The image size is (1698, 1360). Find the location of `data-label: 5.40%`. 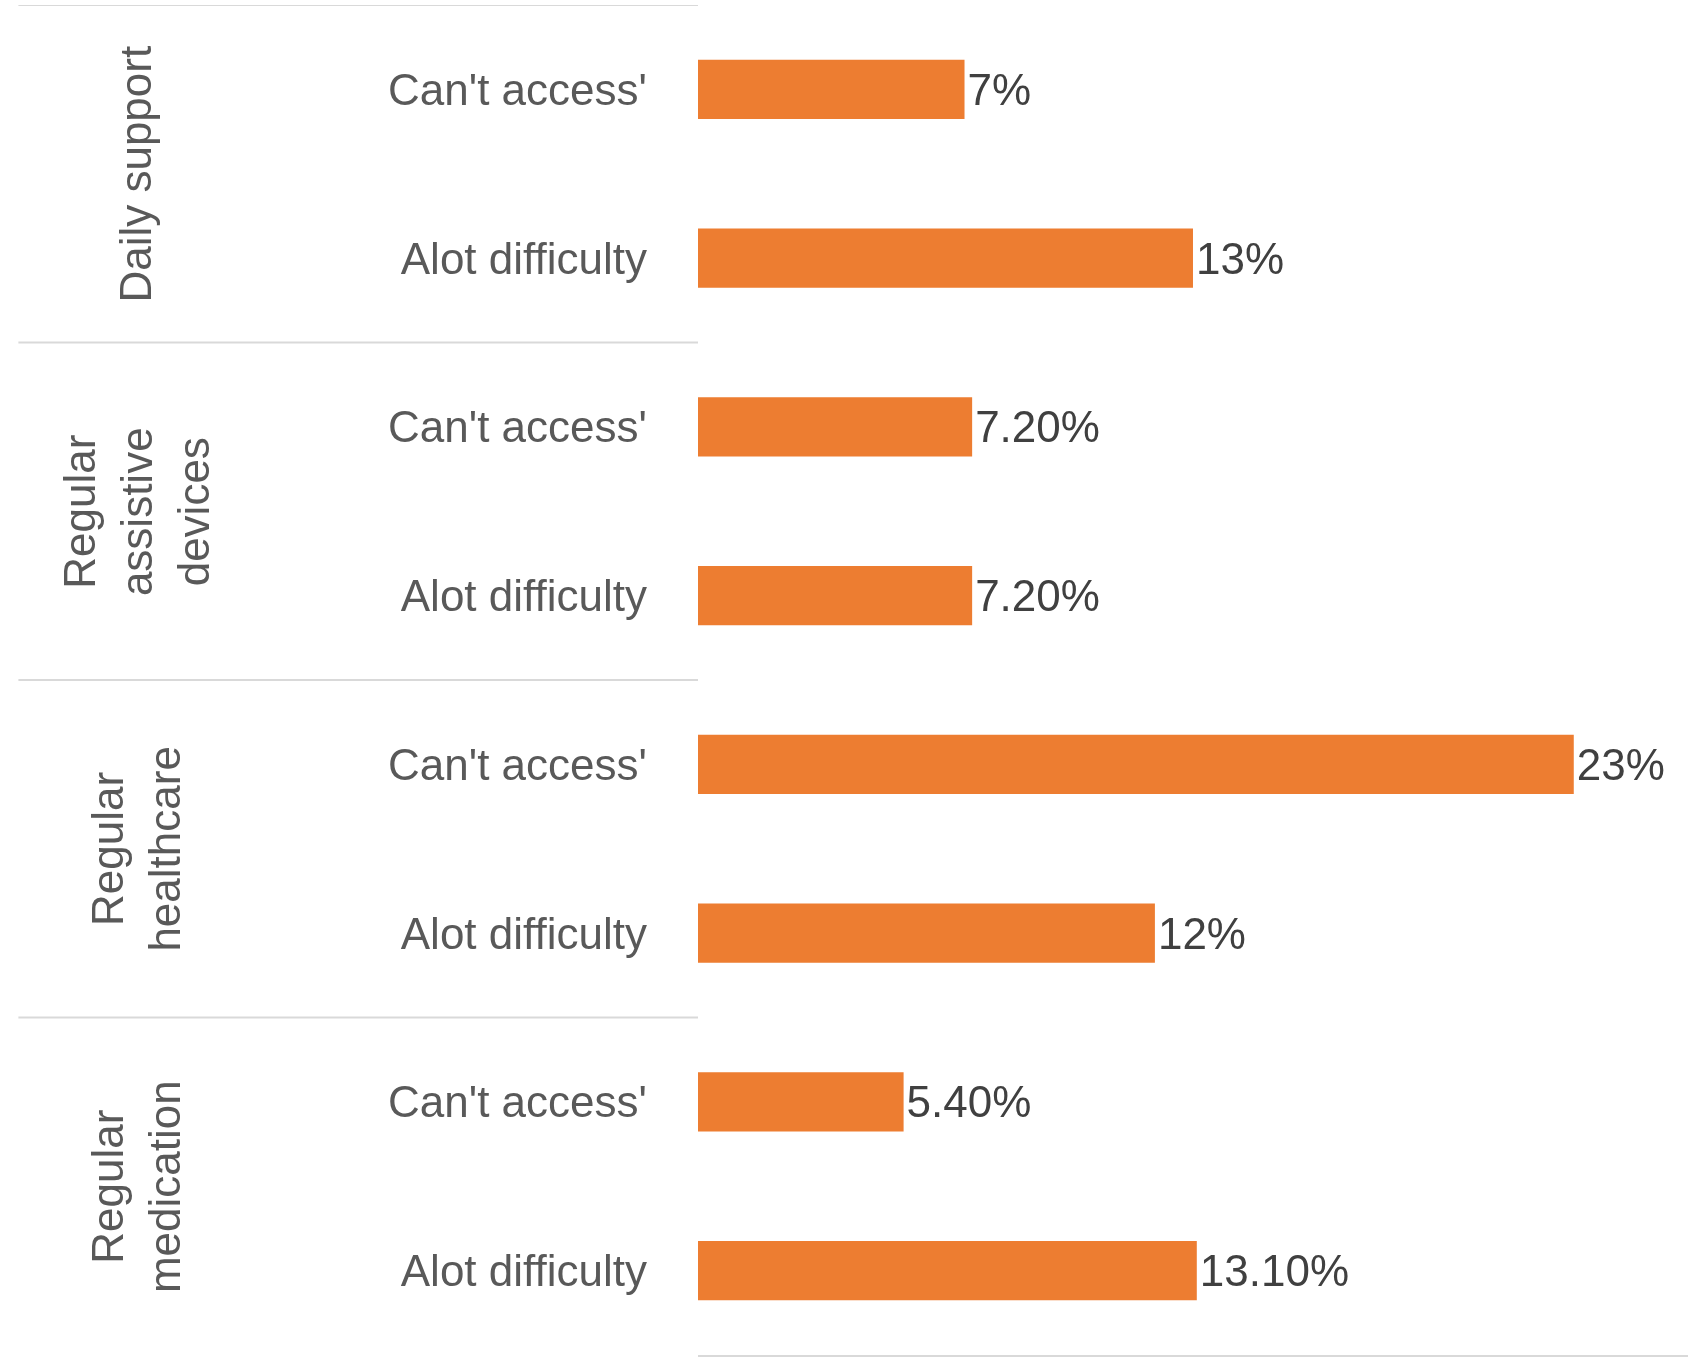

data-label: 5.40% is located at coordinates (969, 1102).